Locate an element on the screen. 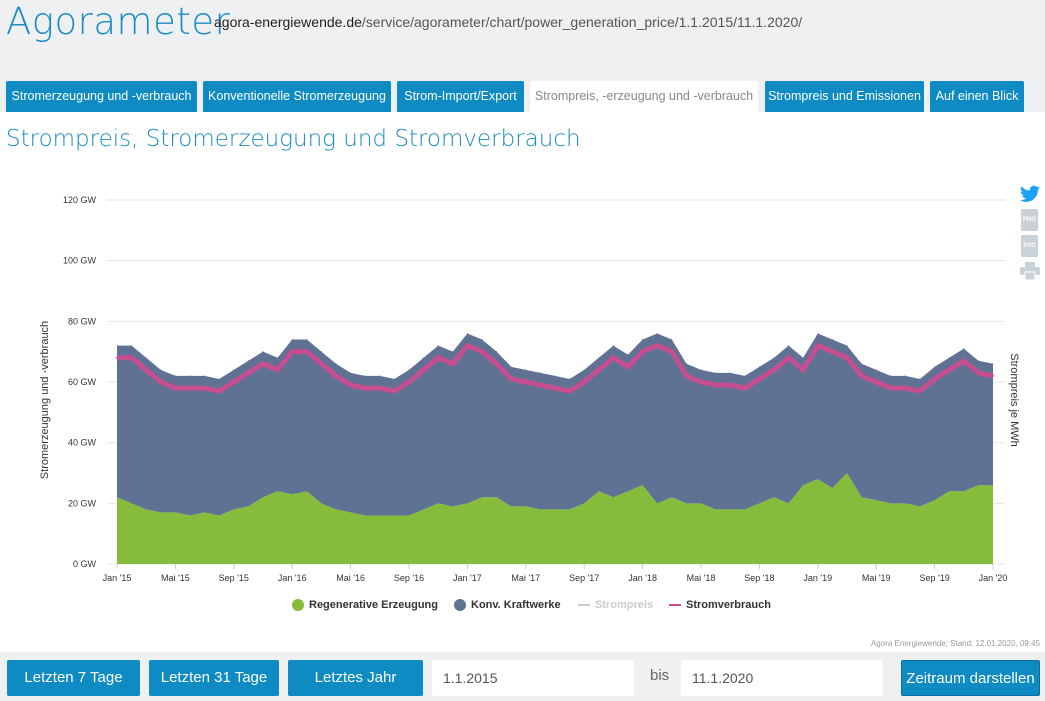  tab-konventionelle: Konventionelle Stromerzeugung is located at coordinates (297, 96).